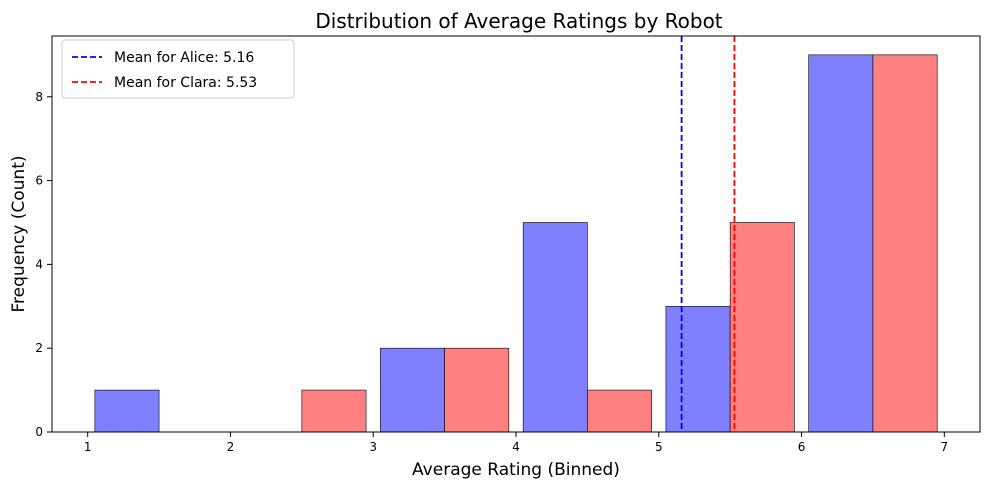 This screenshot has width=989, height=490. What do you see at coordinates (944, 447) in the screenshot?
I see `x-tick-label-7: 7` at bounding box center [944, 447].